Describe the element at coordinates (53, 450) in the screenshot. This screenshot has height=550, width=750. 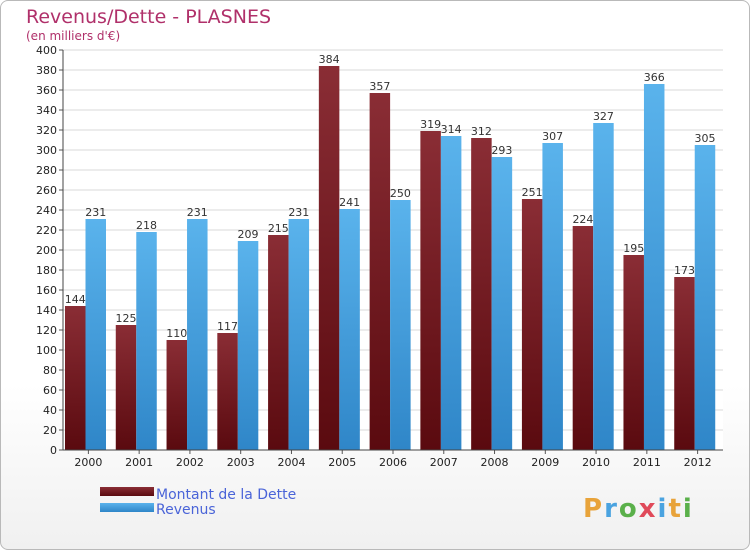
I see `y-tick-label: 0` at that location.